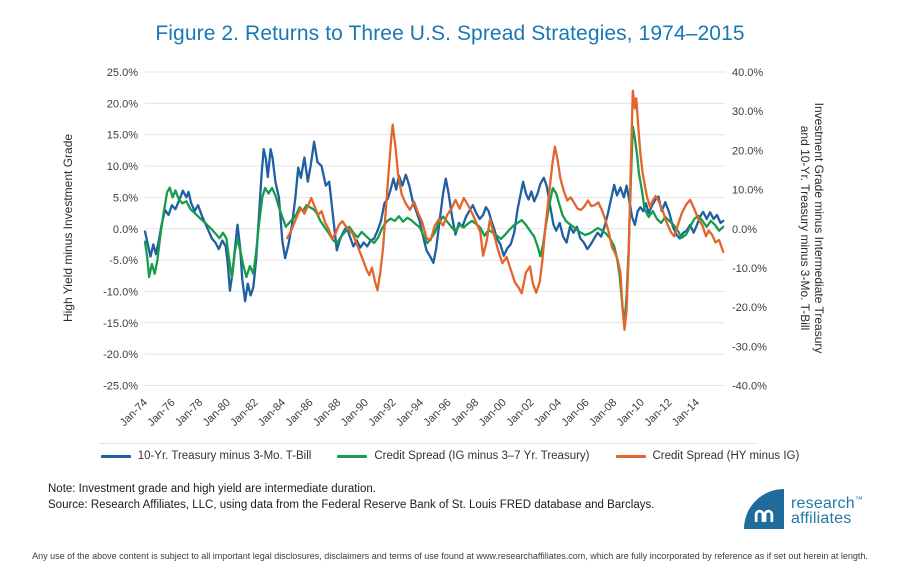 The image size is (900, 576). I want to click on y-axis-tick-left: -25.0%, so click(120, 387).